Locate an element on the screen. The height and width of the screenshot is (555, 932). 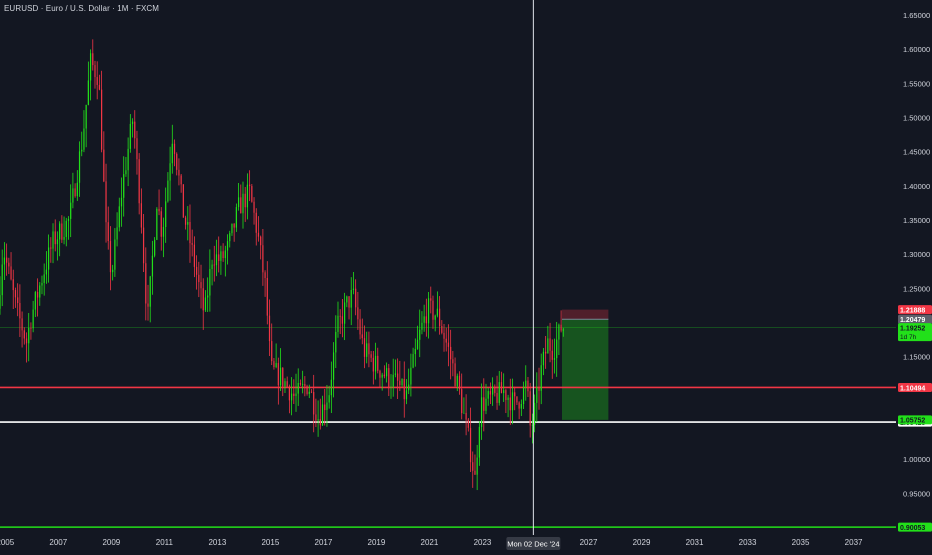
y-tick-label: 1.60000 is located at coordinates (916, 49).